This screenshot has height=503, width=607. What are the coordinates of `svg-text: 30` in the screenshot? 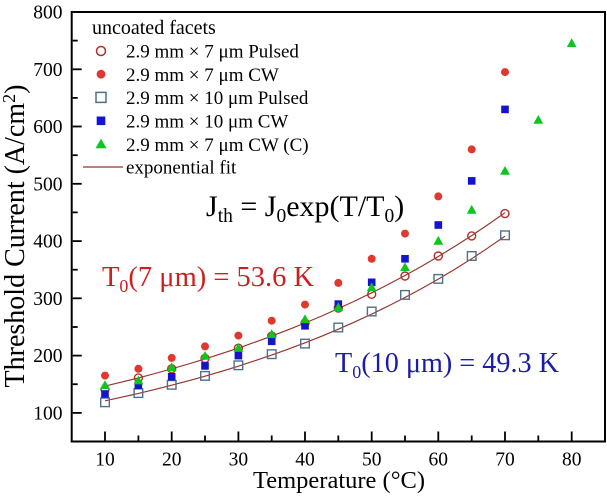 It's located at (239, 460).